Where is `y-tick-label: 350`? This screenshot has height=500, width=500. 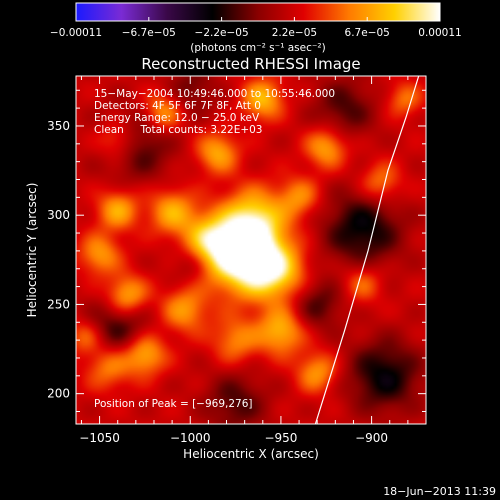
y-tick-label: 350 is located at coordinates (58, 126).